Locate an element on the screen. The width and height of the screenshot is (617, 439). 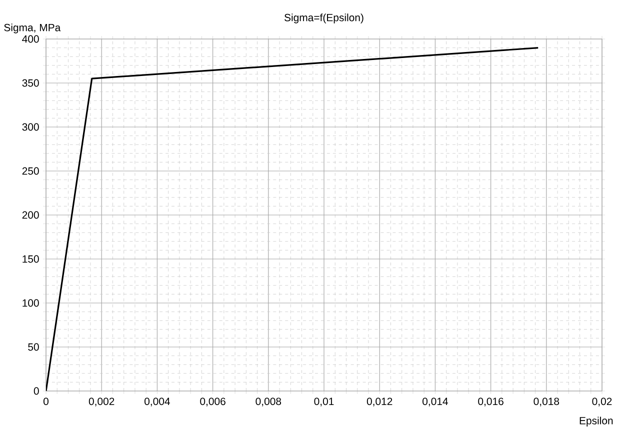
x-tick-label: 0 is located at coordinates (45, 402).